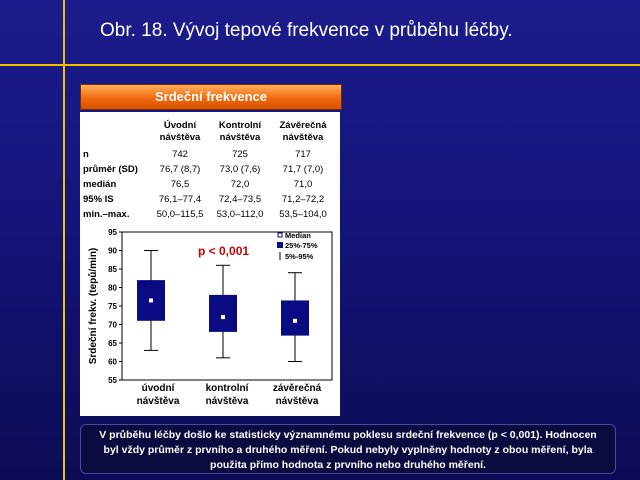 This screenshot has height=480, width=640. Describe the element at coordinates (93, 306) in the screenshot. I see `y-axis-label: Srdeční frekv. (tepů/min)` at that location.